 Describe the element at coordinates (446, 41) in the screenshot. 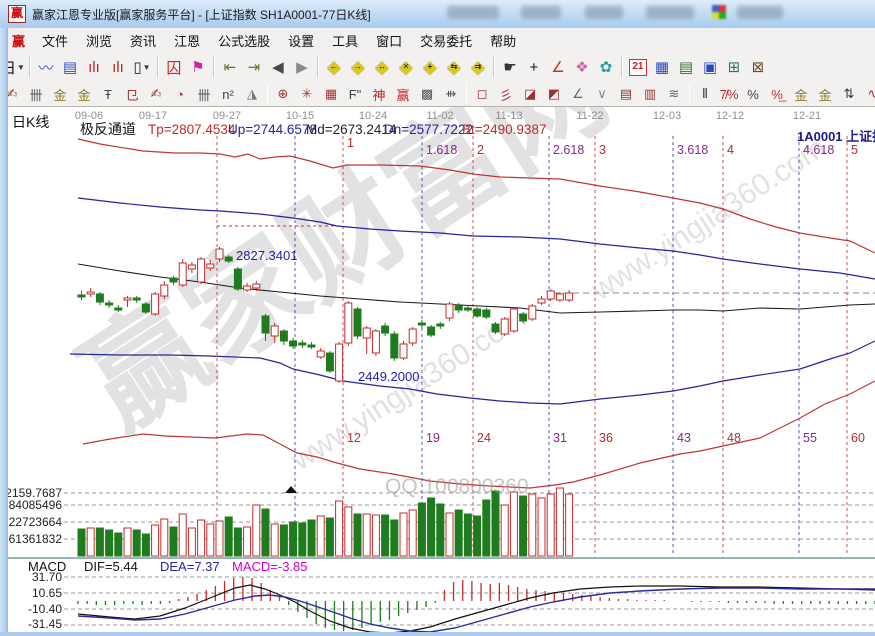

I see `menu-item-8: 交易委托` at that location.